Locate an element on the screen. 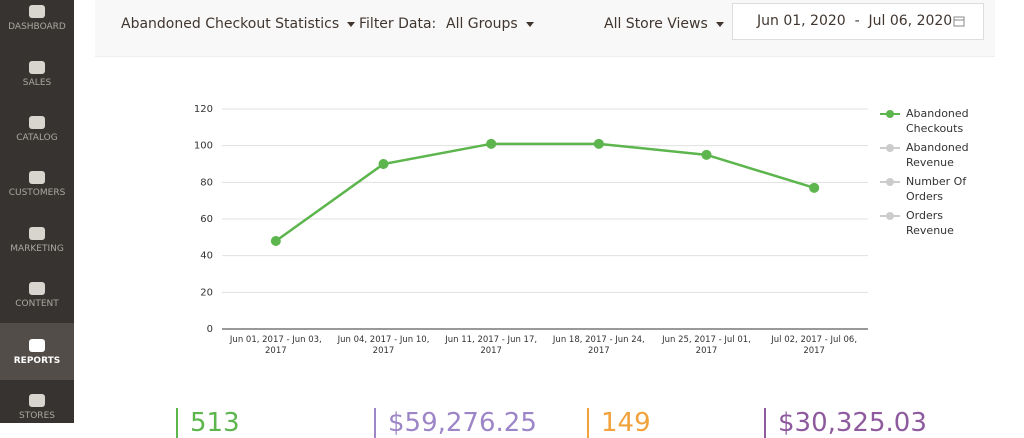 The height and width of the screenshot is (438, 1024). nav-item: MARKETING is located at coordinates (37, 249).